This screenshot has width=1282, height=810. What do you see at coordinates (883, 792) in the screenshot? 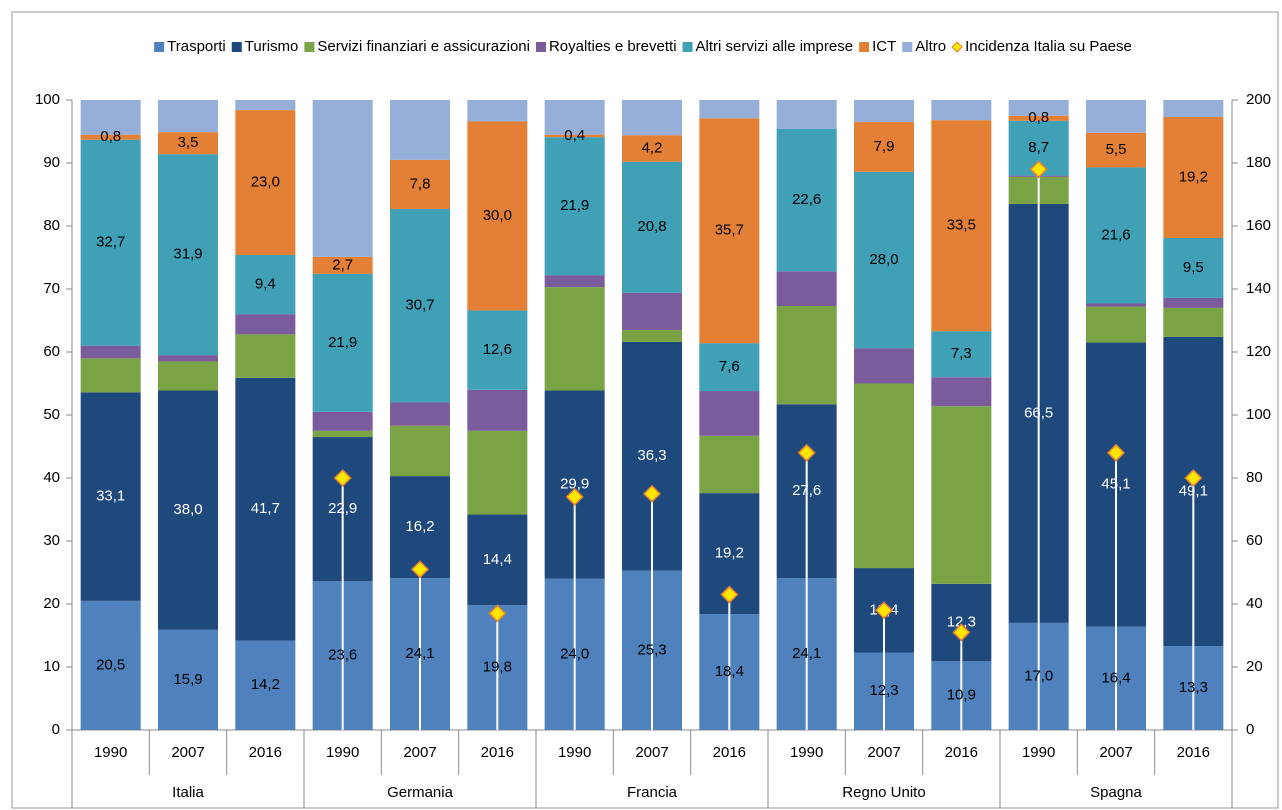
I see `group-label: Regno Unito` at bounding box center [883, 792].